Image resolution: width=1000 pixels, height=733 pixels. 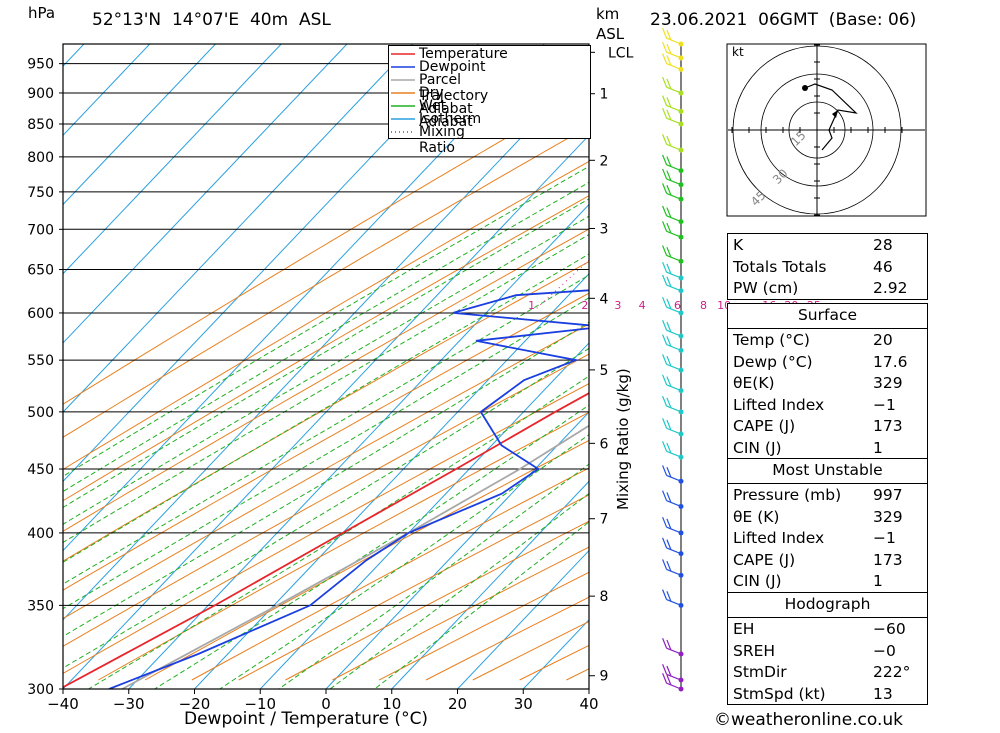 I want to click on hodo-row: EH −60, so click(x=819, y=629).